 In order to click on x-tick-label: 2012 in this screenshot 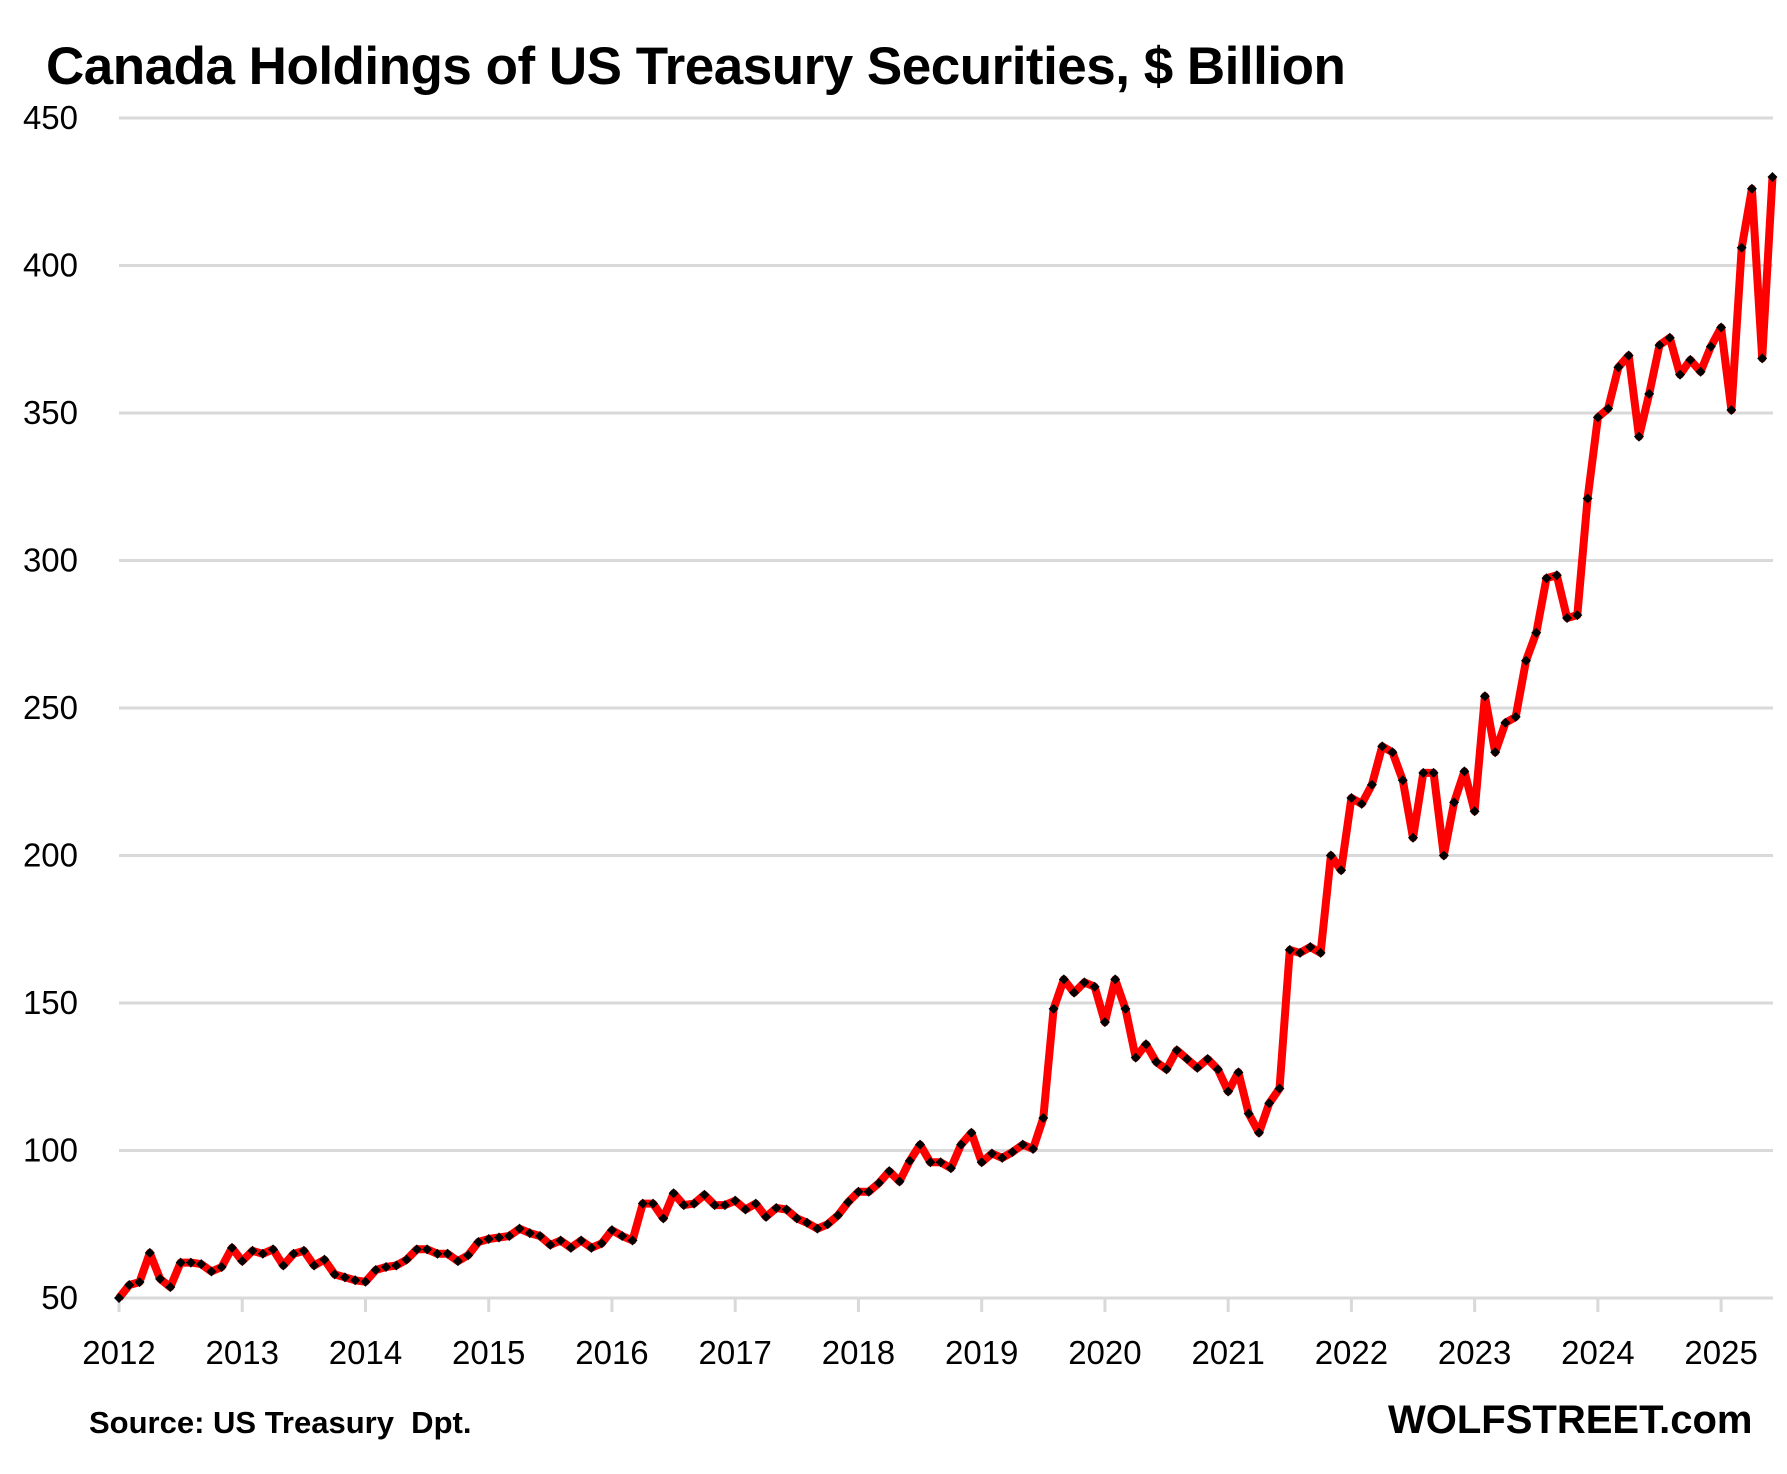, I will do `click(118, 1352)`.